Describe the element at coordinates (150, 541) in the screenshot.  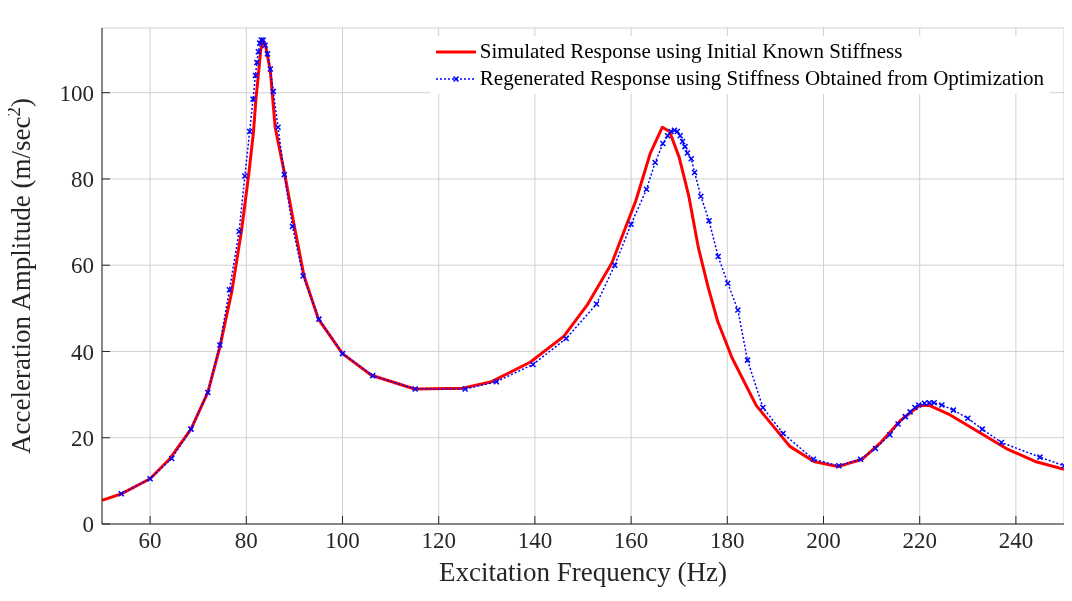
I see `x-tick-label: 60` at that location.